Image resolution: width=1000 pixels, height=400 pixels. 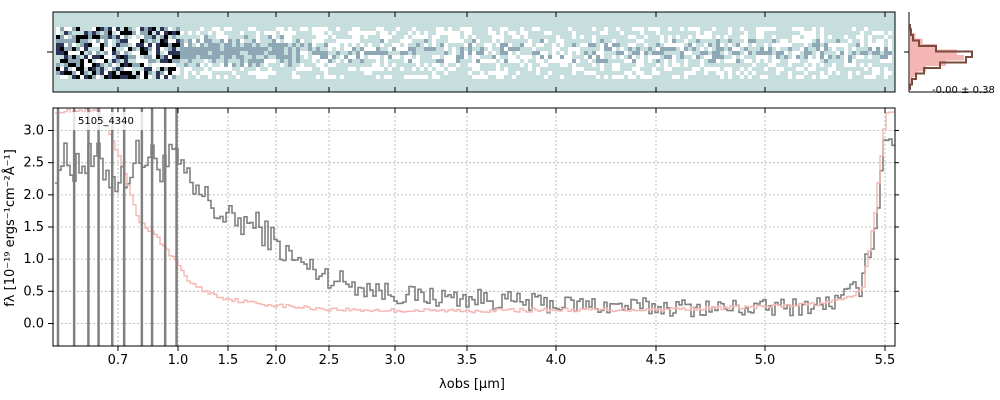 I want to click on x-tick-label: 0.7, so click(x=118, y=360).